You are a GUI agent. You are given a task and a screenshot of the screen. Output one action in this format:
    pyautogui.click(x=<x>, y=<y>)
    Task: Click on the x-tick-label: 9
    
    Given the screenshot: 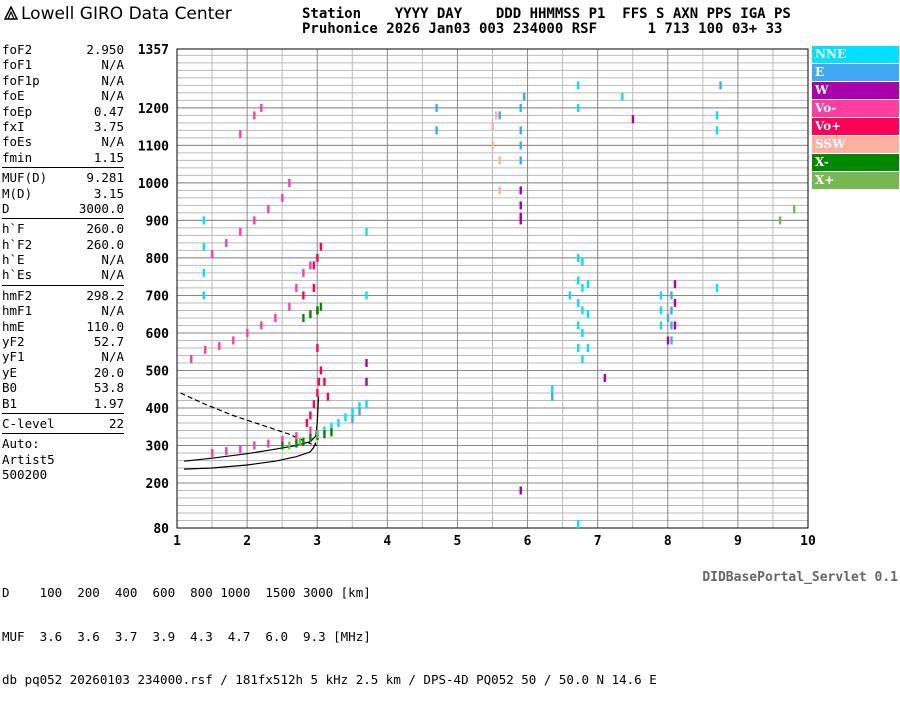 What is the action you would take?
    pyautogui.click(x=738, y=541)
    